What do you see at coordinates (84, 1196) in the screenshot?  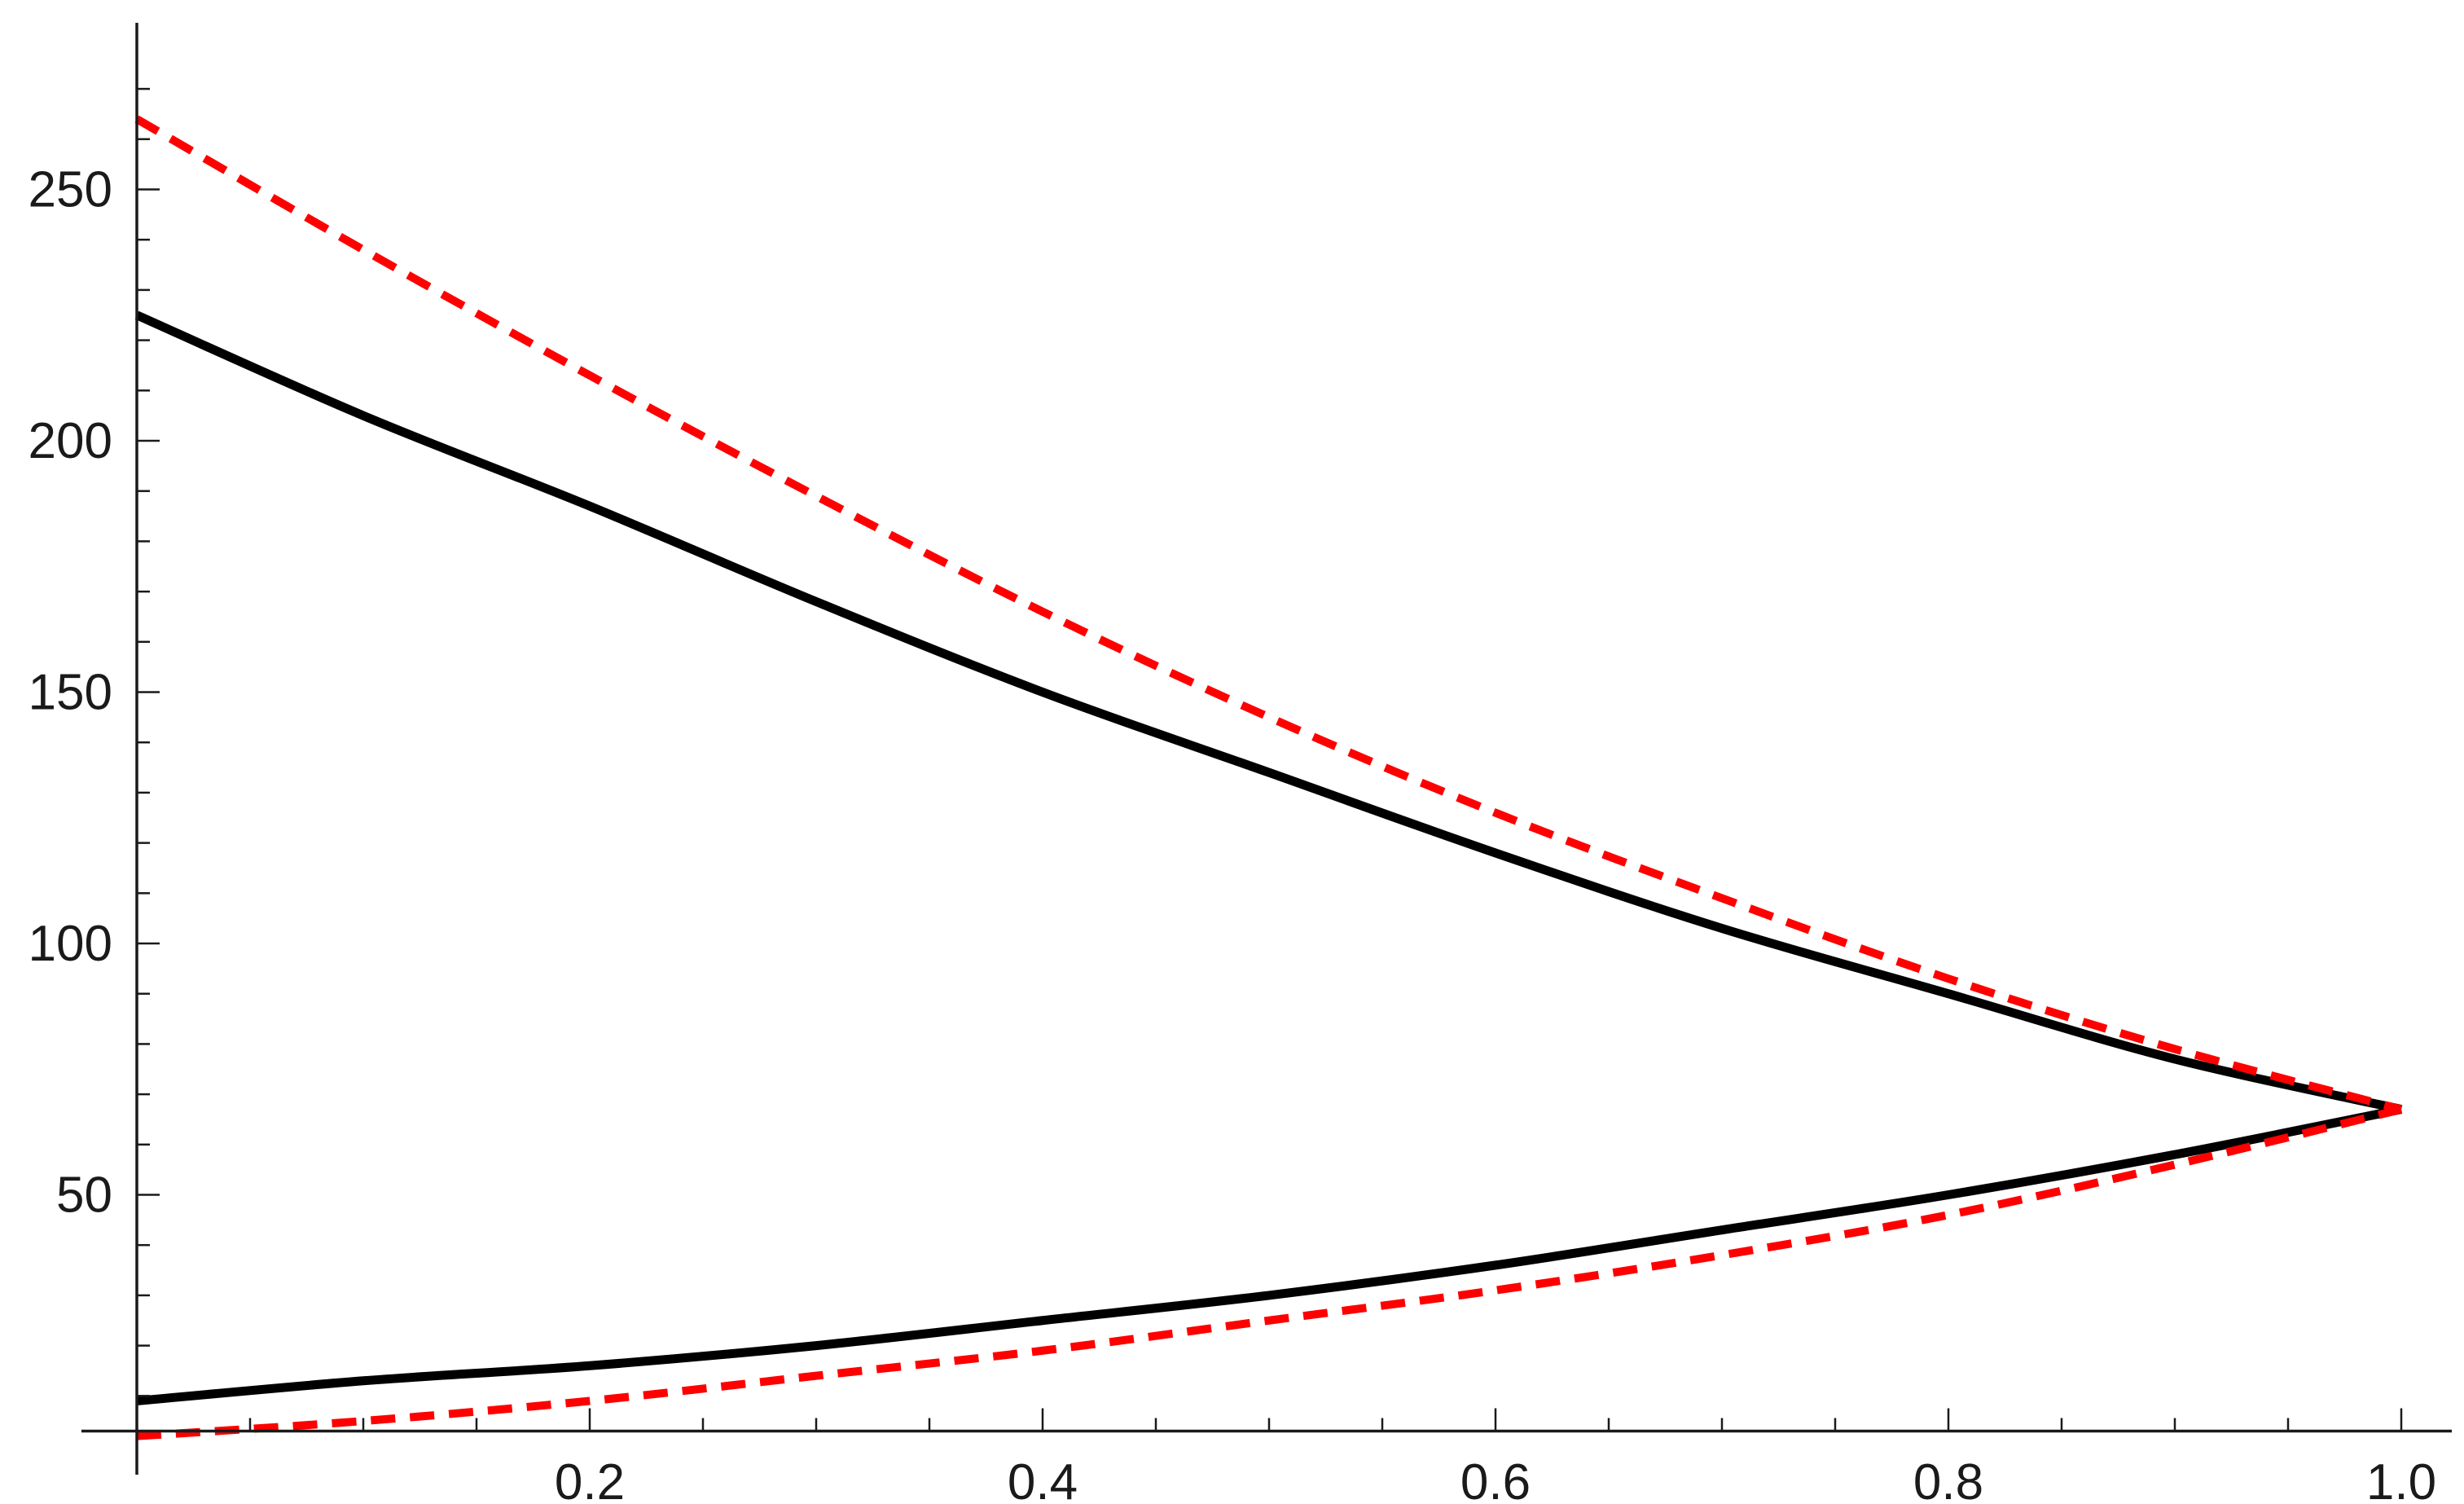 I see `y-tick-label: 50` at bounding box center [84, 1196].